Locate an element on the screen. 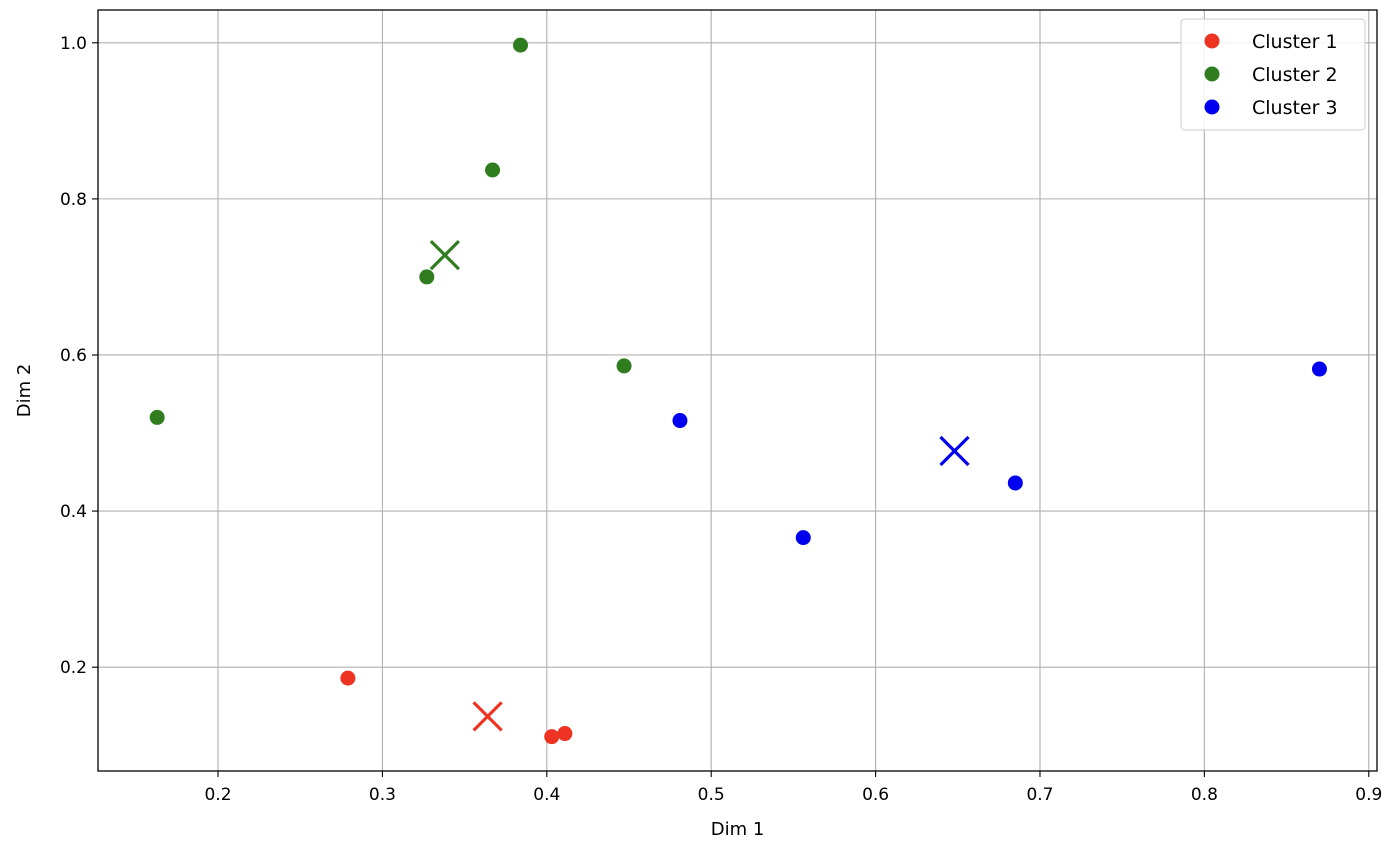 The image size is (1390, 846). x-axis-label: Dim 1 is located at coordinates (738, 829).